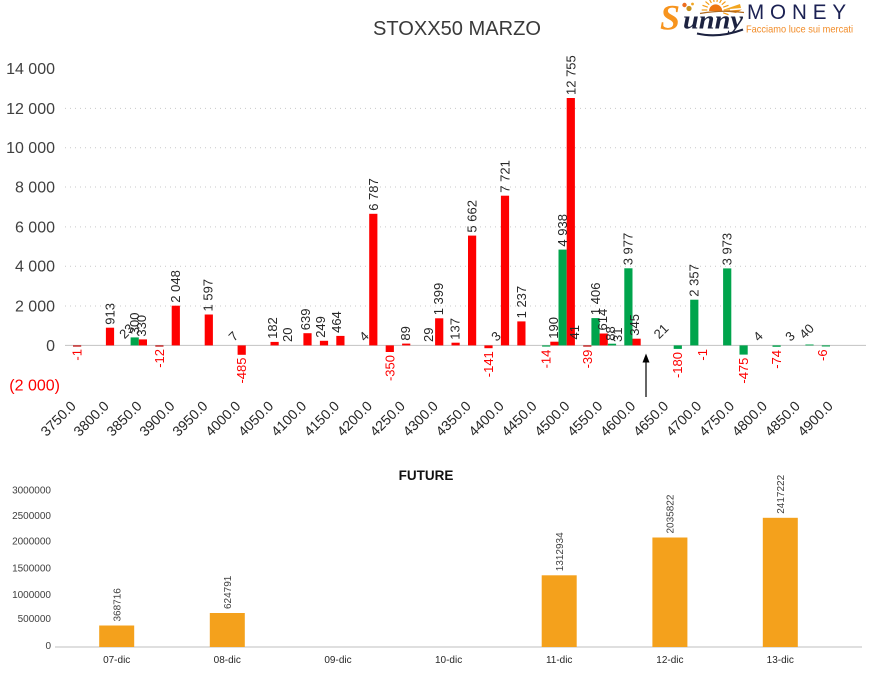  What do you see at coordinates (505, 176) in the screenshot?
I see `svg-text: 7 721` at bounding box center [505, 176].